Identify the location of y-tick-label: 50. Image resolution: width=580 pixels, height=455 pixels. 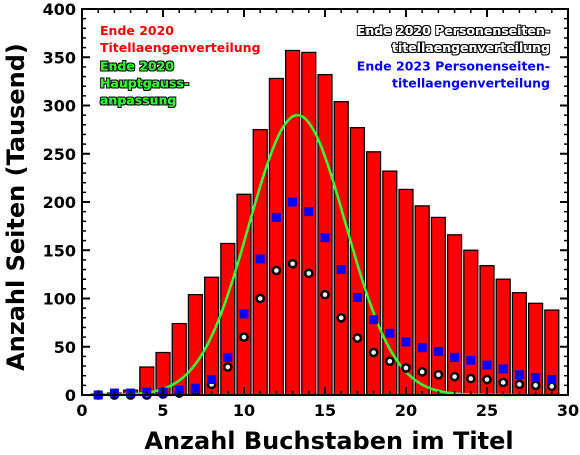
(65, 347).